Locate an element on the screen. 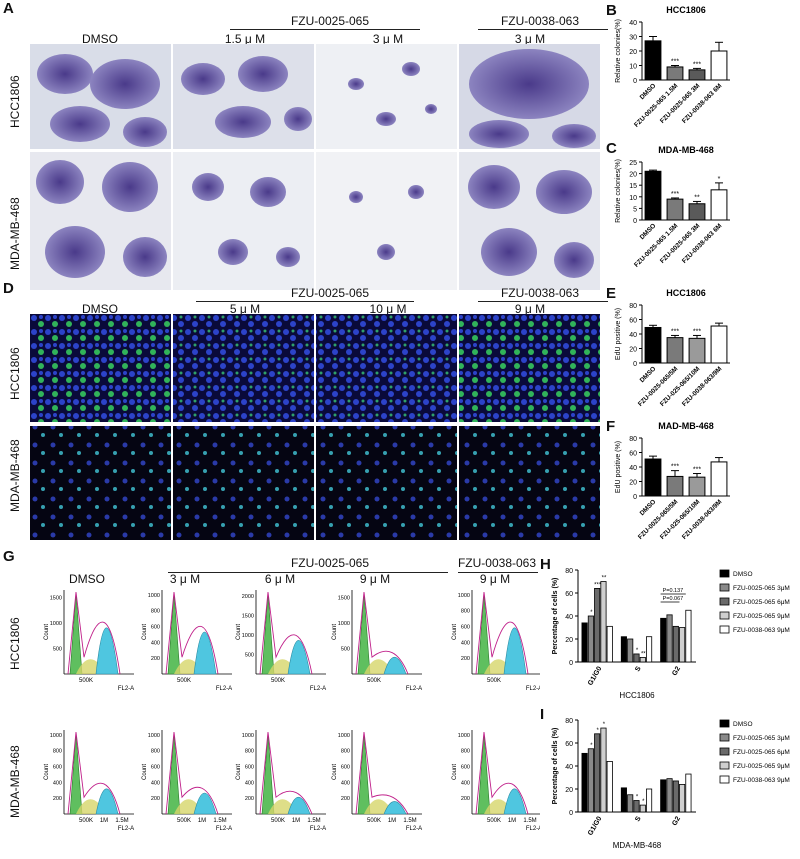 Image resolution: width=800 pixels, height=859 pixels. chart-F-category-label: FZU-0025-065/5M is located at coordinates (658, 519).